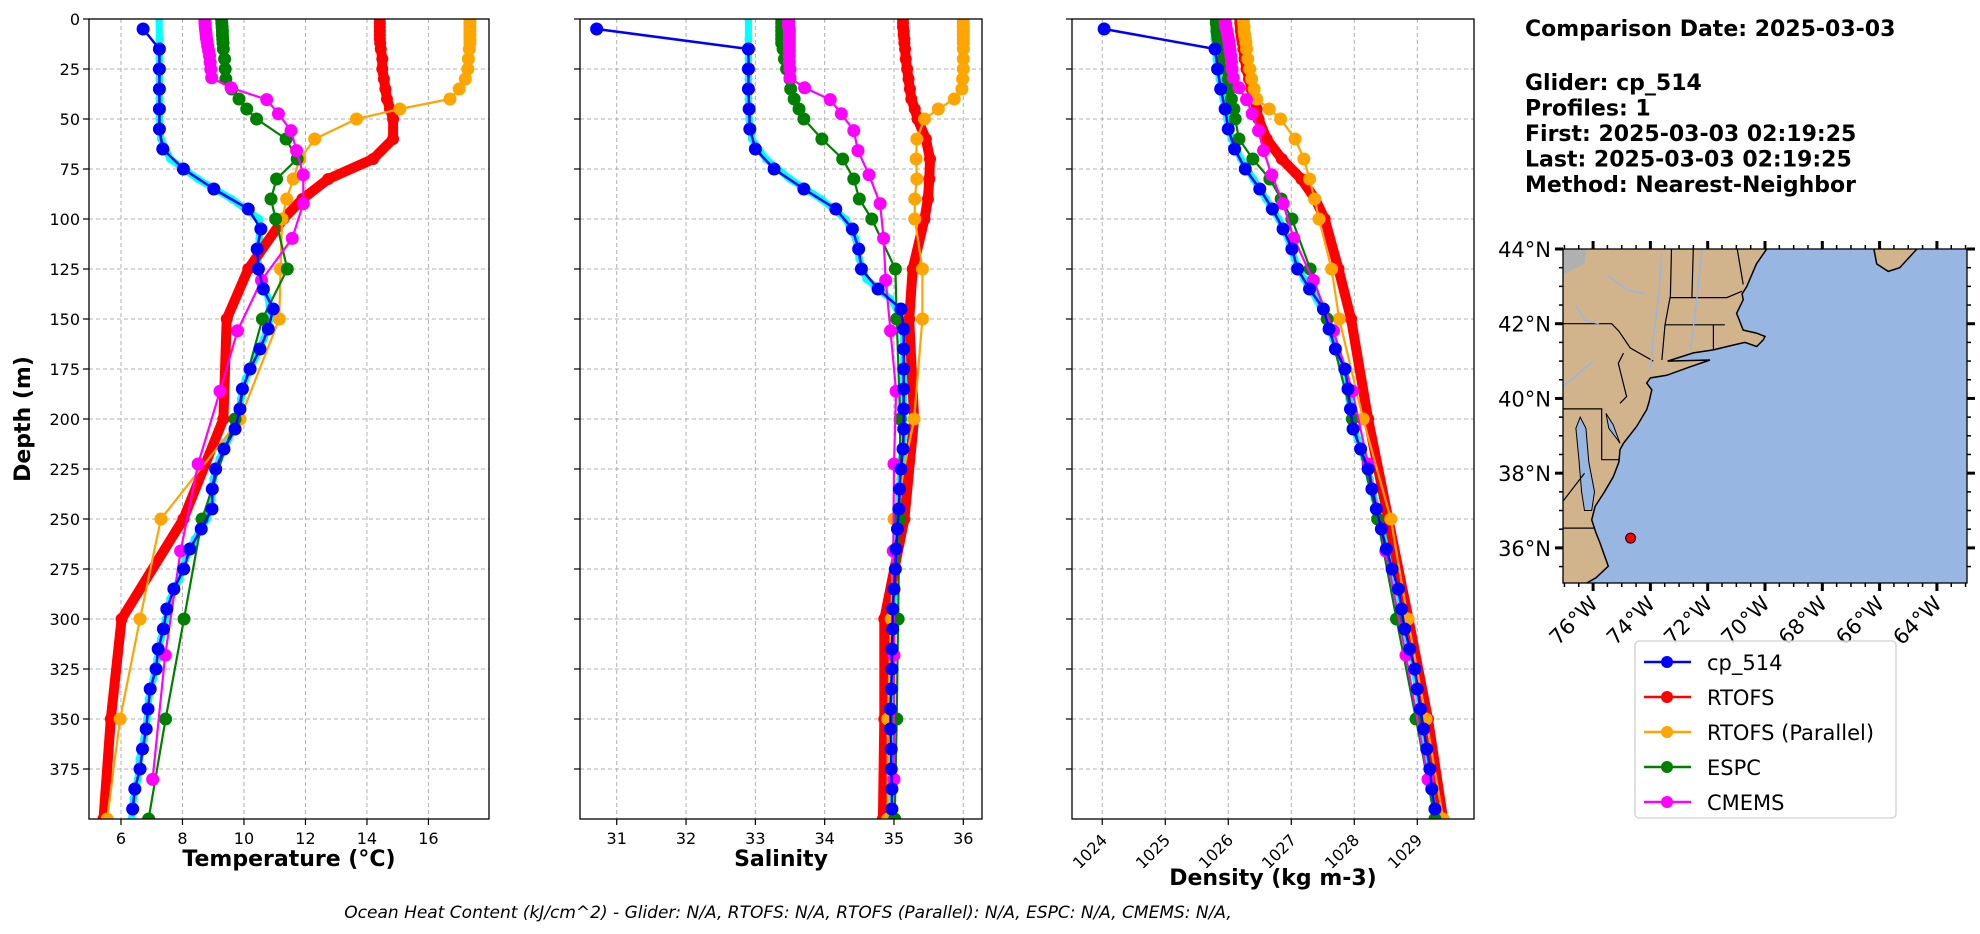  I want to click on legend-marker-icon, so click(1667, 767).